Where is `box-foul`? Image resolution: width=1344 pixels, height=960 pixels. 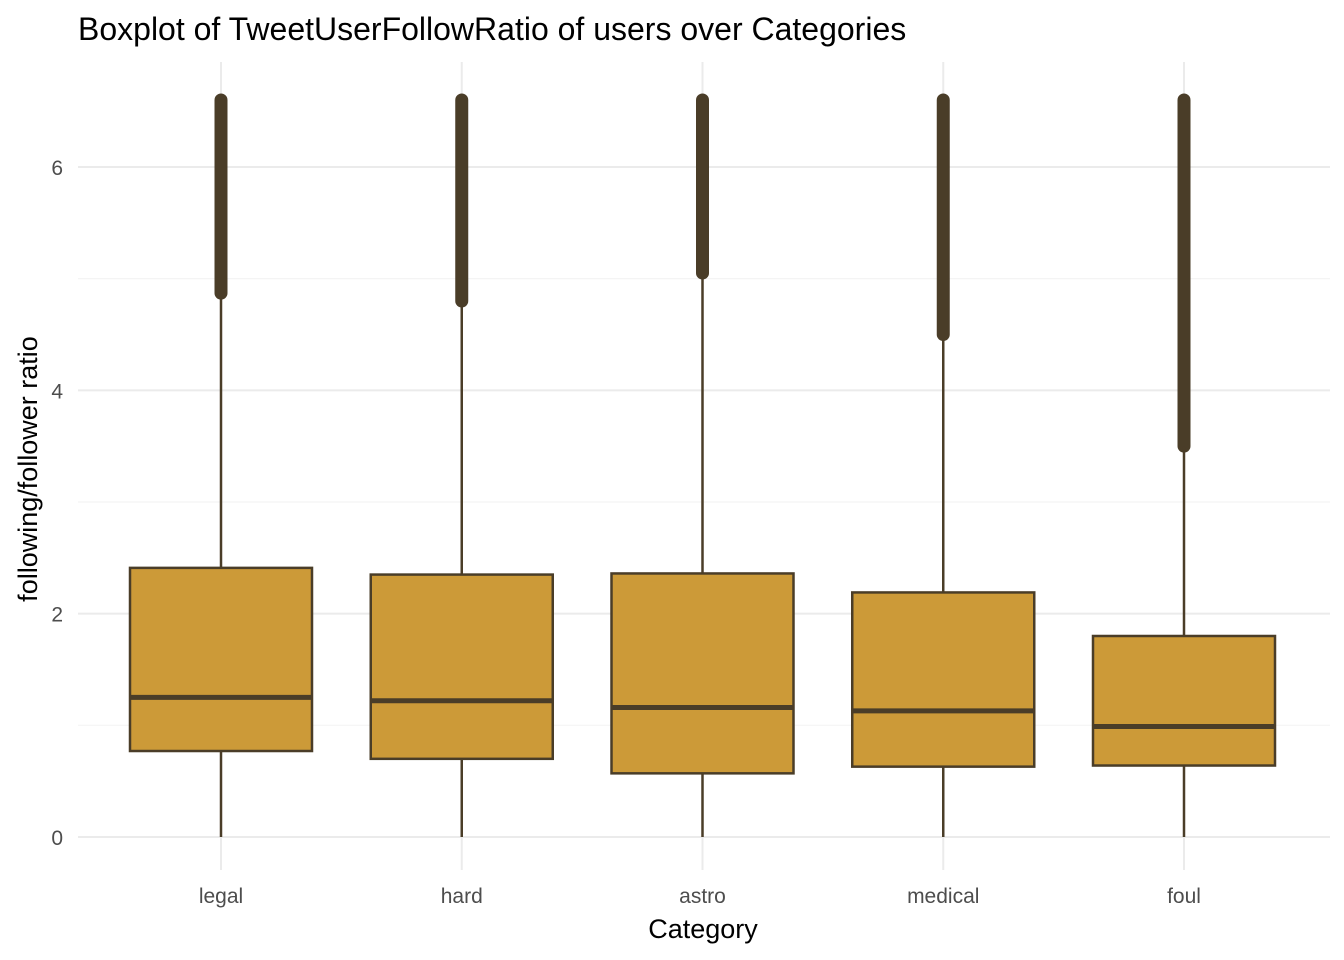
box-foul is located at coordinates (1184, 465).